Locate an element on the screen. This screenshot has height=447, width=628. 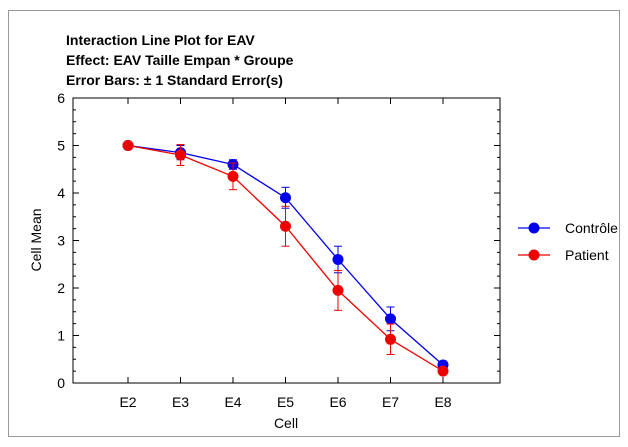
y-axis-label: Cell Mean is located at coordinates (36, 239).